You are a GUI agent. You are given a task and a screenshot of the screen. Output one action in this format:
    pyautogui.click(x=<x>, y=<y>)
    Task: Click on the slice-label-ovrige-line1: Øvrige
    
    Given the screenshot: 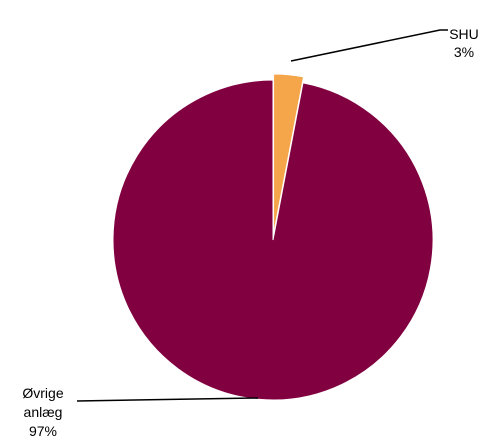 What is the action you would take?
    pyautogui.click(x=42, y=393)
    